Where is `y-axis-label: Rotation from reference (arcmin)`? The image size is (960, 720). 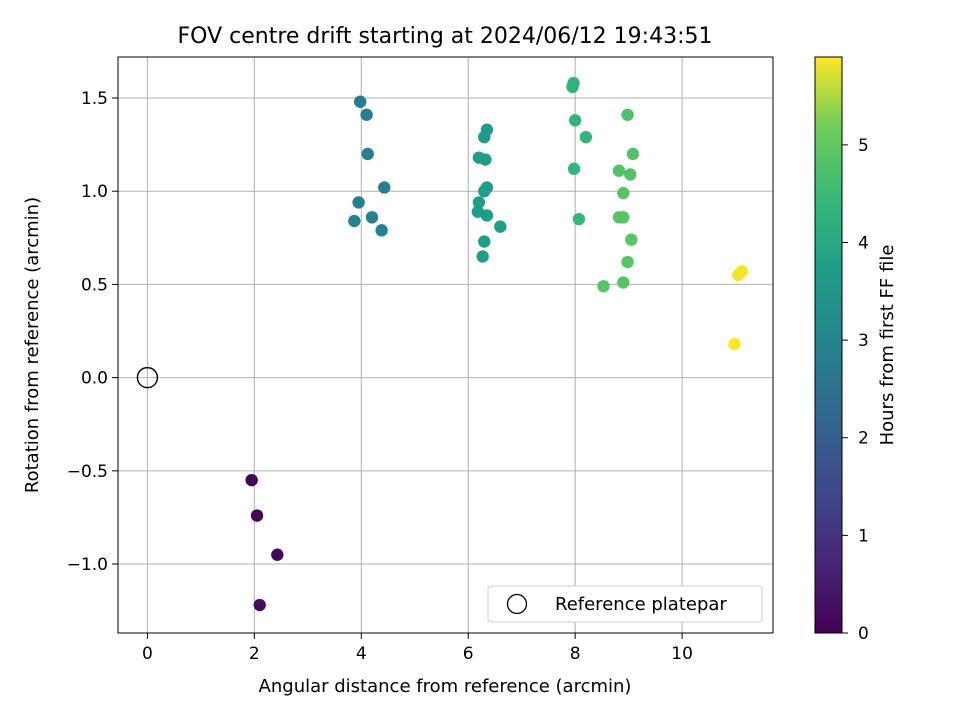
y-axis-label: Rotation from reference (arcmin) is located at coordinates (32, 345).